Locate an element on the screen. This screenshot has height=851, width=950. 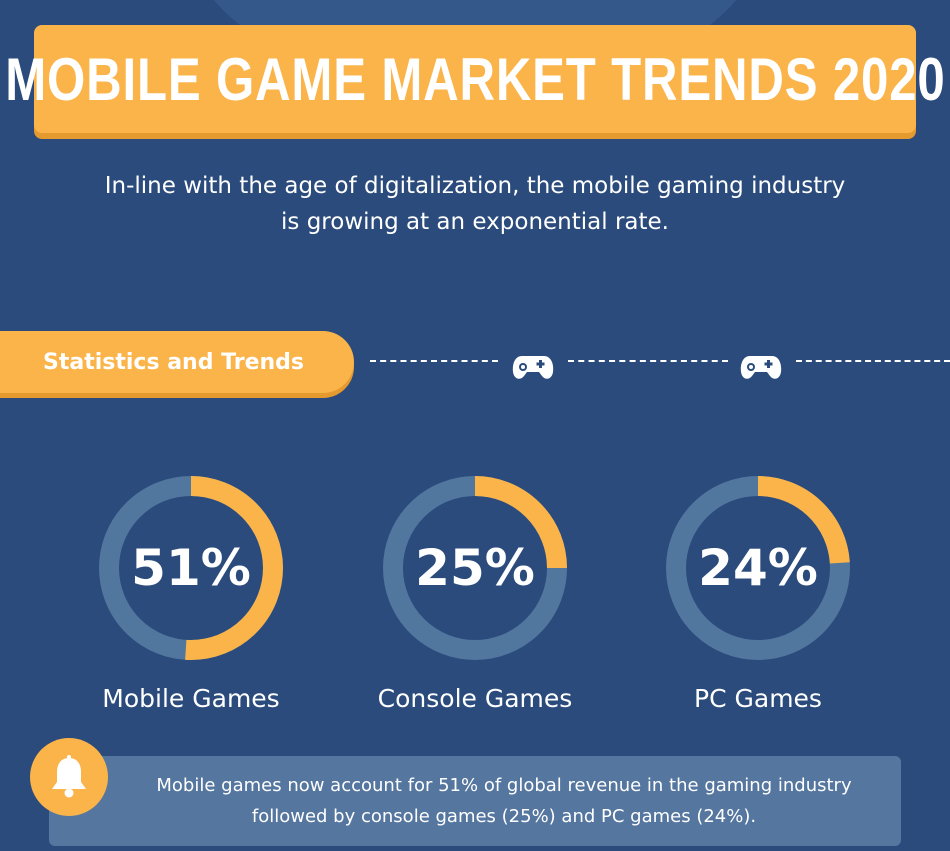
donut-category-label: Console Games is located at coordinates (475, 698).